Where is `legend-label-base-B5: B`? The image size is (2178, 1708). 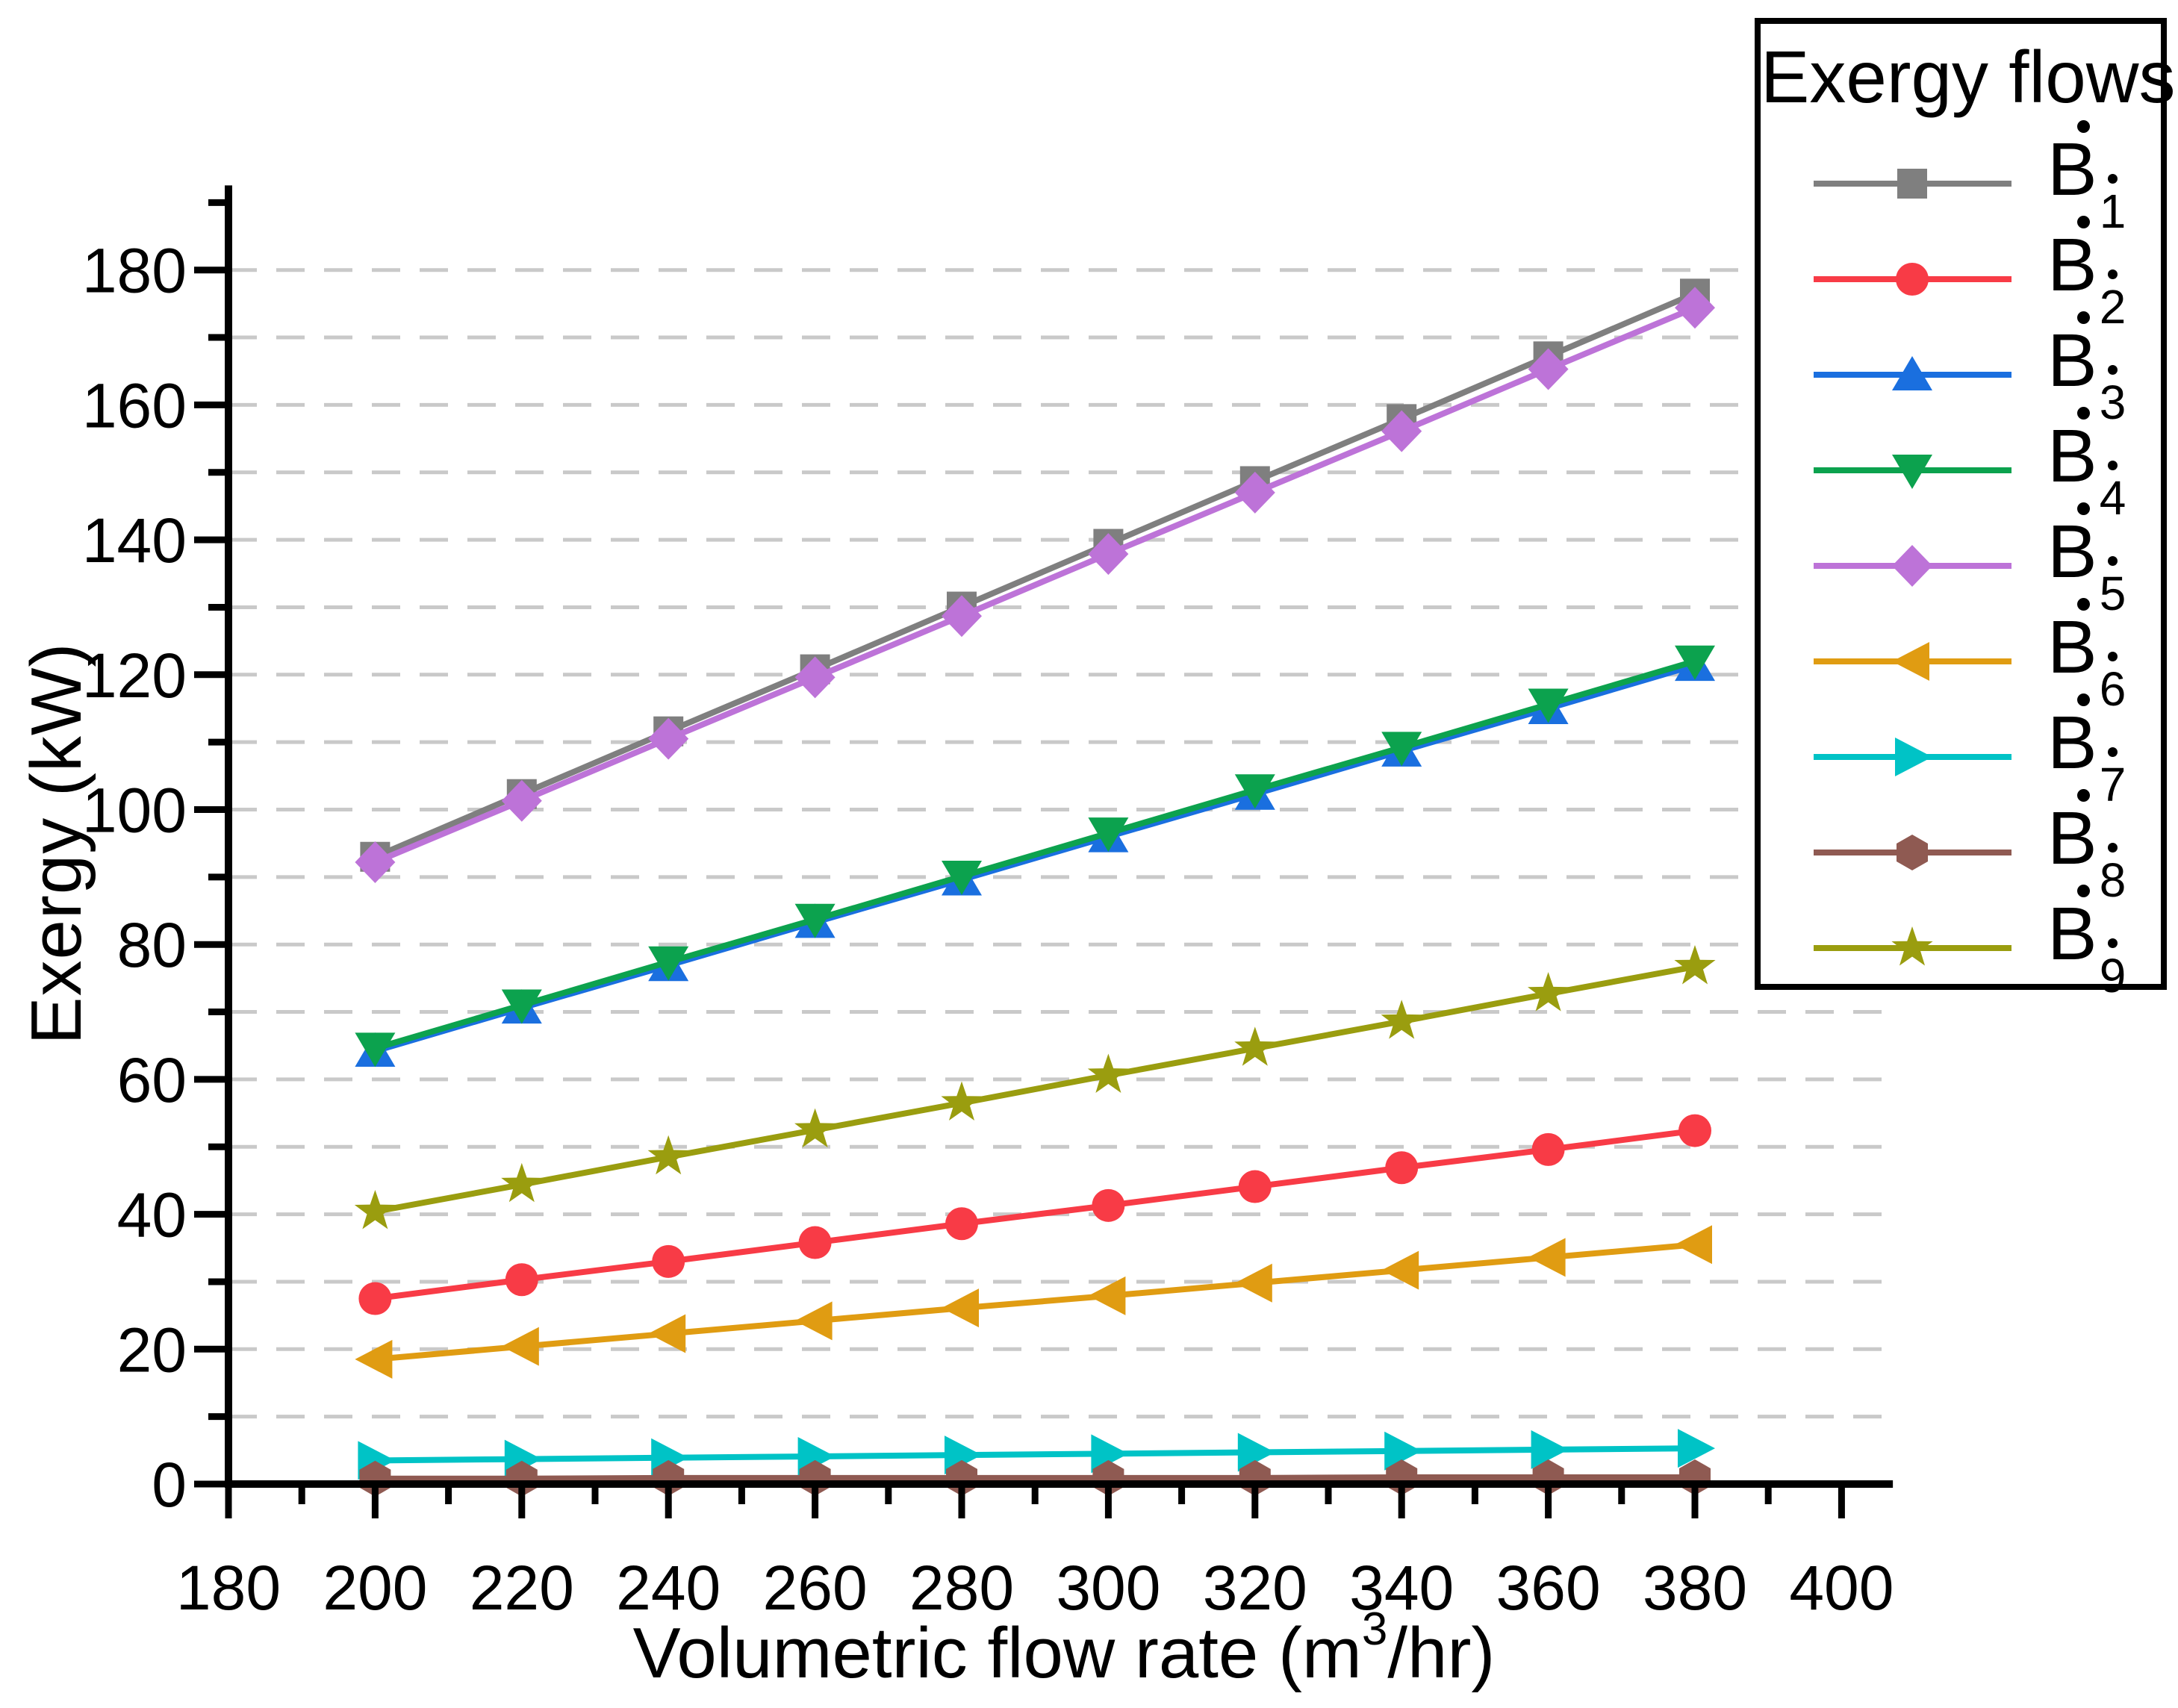
legend-label-base-B5: B is located at coordinates (2072, 545).